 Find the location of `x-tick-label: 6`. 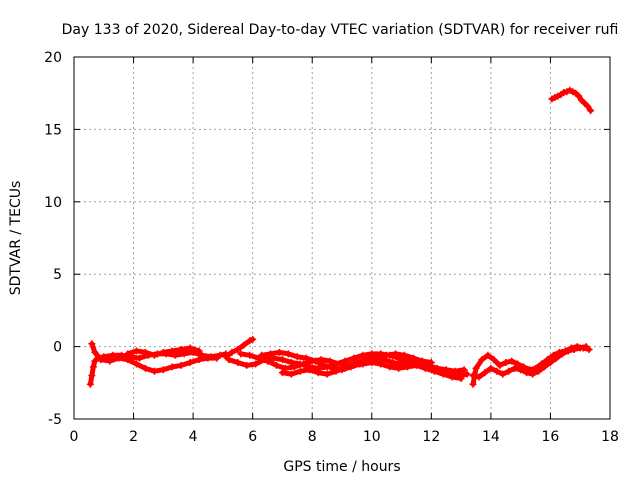

x-tick-label: 6 is located at coordinates (252, 437).